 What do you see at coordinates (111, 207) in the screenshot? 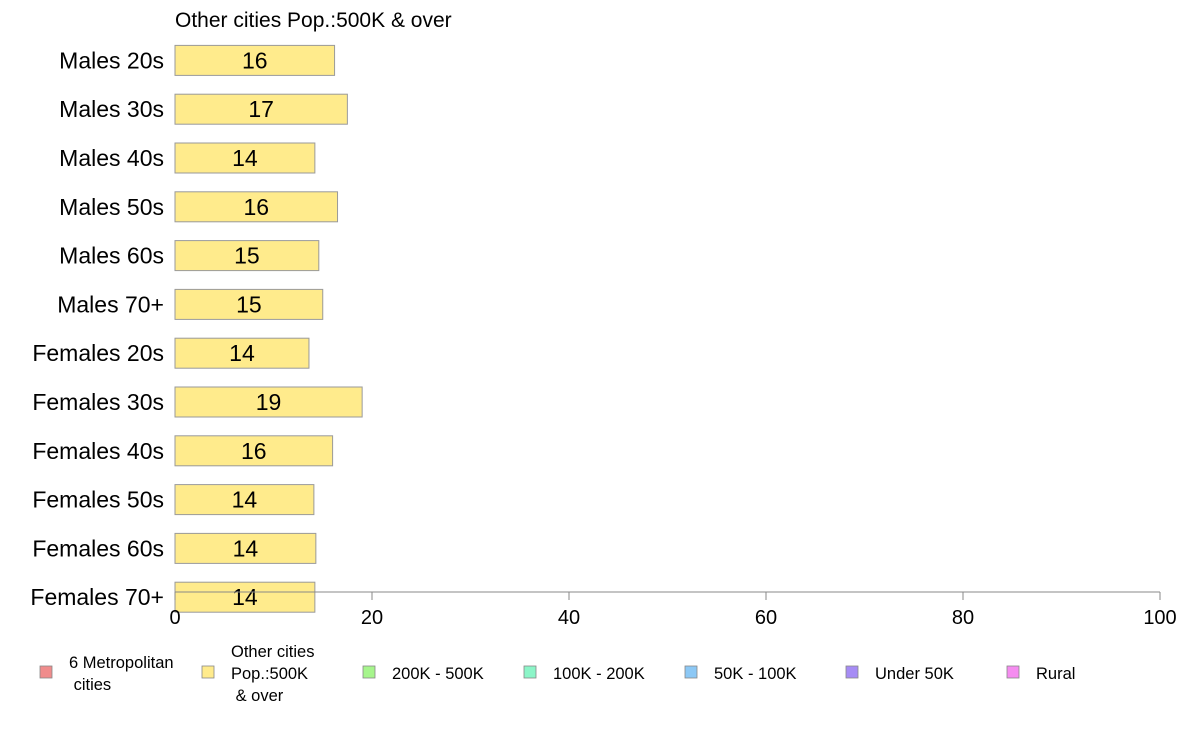
I see `category-label: Males 50s` at bounding box center [111, 207].